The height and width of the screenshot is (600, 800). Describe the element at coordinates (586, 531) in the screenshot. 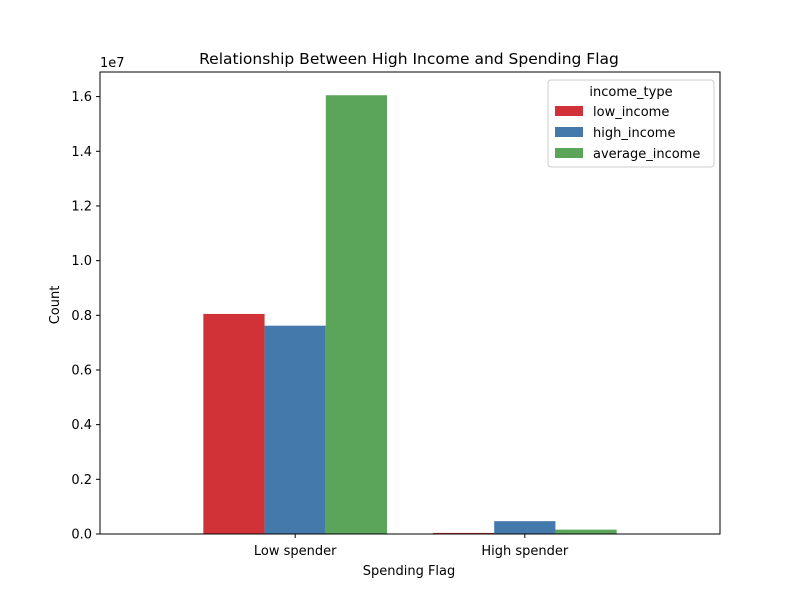

I see `bar-average-income-high-spender` at that location.